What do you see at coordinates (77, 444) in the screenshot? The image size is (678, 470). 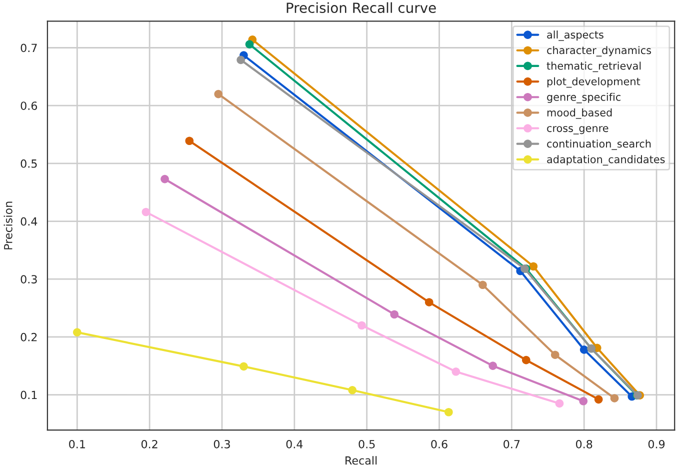 I see `x-tick-label: 0.1` at bounding box center [77, 444].